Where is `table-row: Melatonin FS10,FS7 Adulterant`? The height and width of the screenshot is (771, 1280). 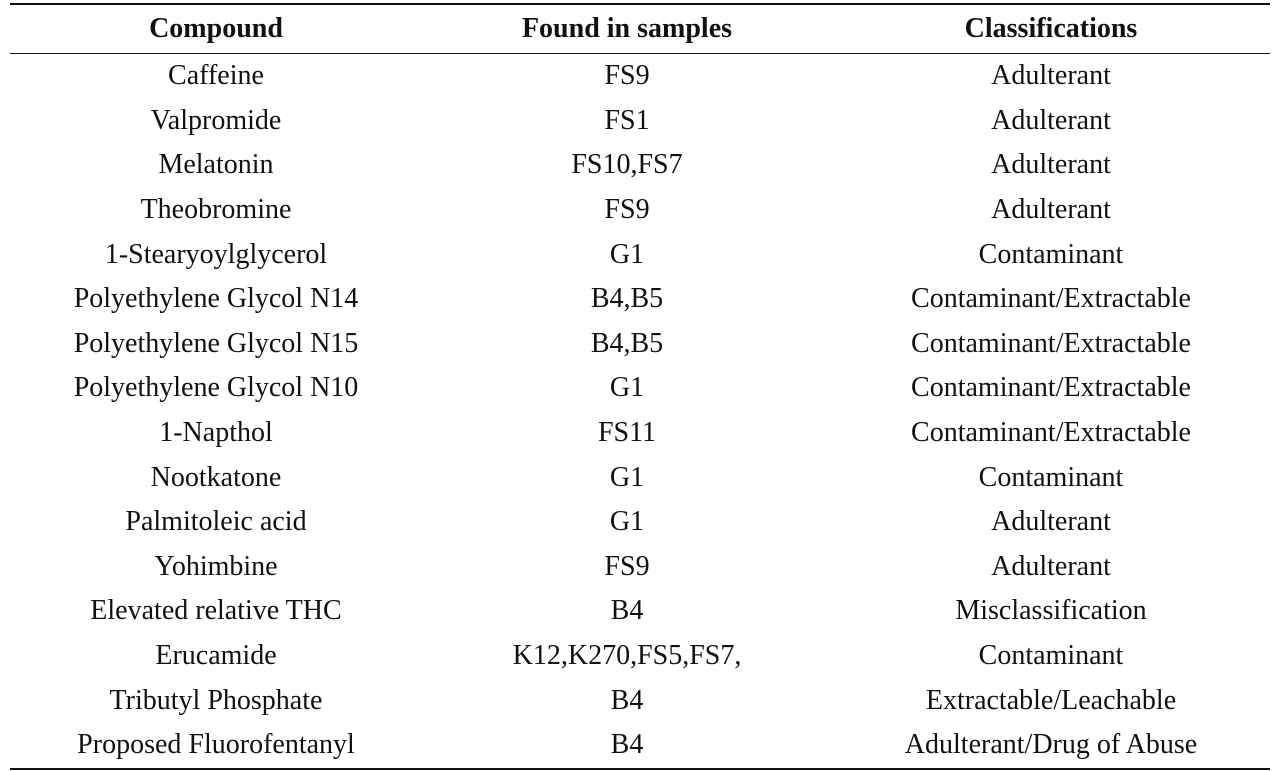
table-row: Melatonin FS10,FS7 Adulterant is located at coordinates (640, 165).